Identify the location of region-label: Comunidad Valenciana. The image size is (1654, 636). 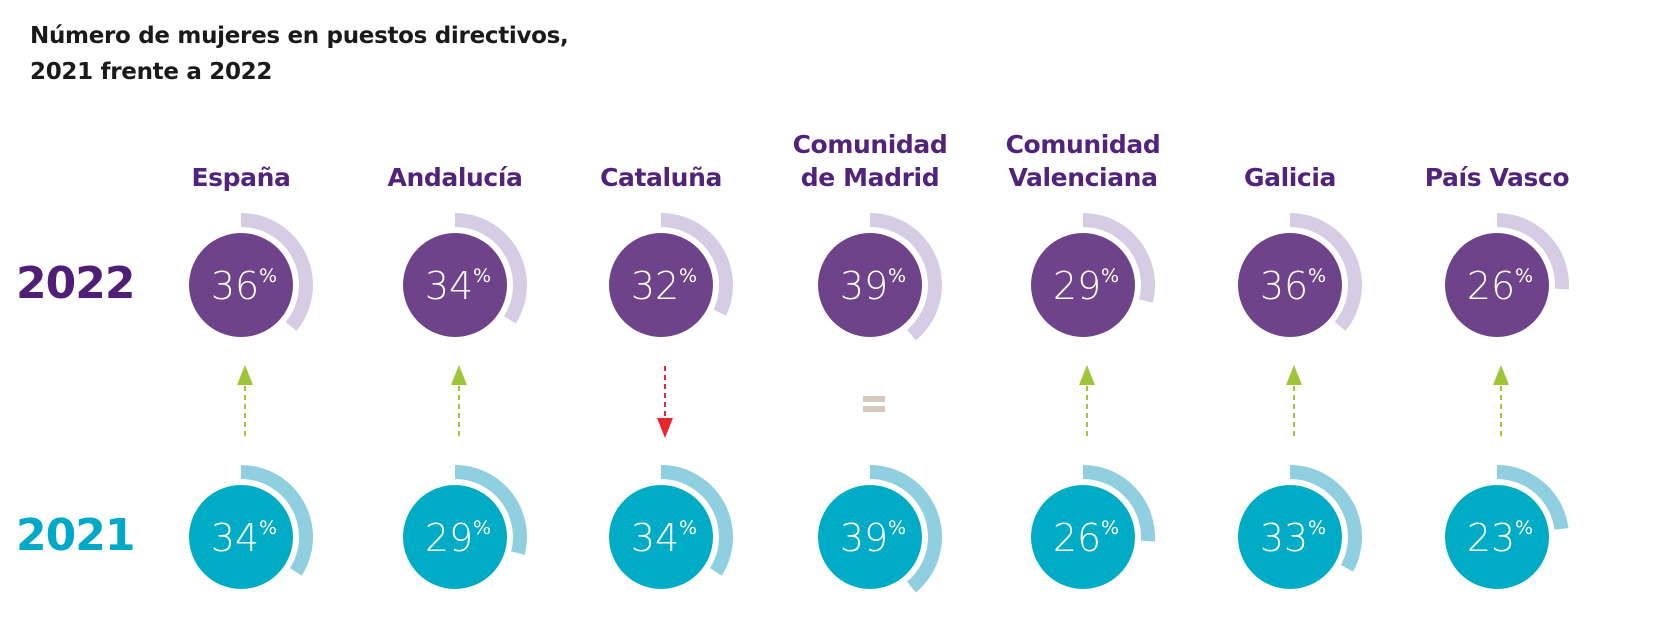
(1083, 161).